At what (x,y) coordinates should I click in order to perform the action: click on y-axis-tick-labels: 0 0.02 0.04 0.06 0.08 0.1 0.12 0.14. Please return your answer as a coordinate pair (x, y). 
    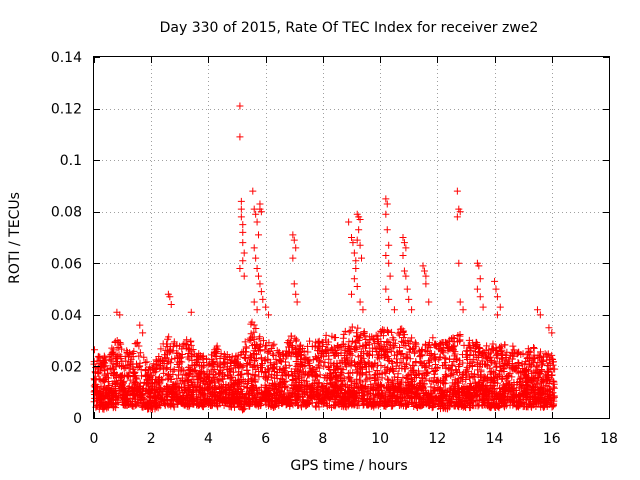
    Looking at the image, I should click on (66, 238).